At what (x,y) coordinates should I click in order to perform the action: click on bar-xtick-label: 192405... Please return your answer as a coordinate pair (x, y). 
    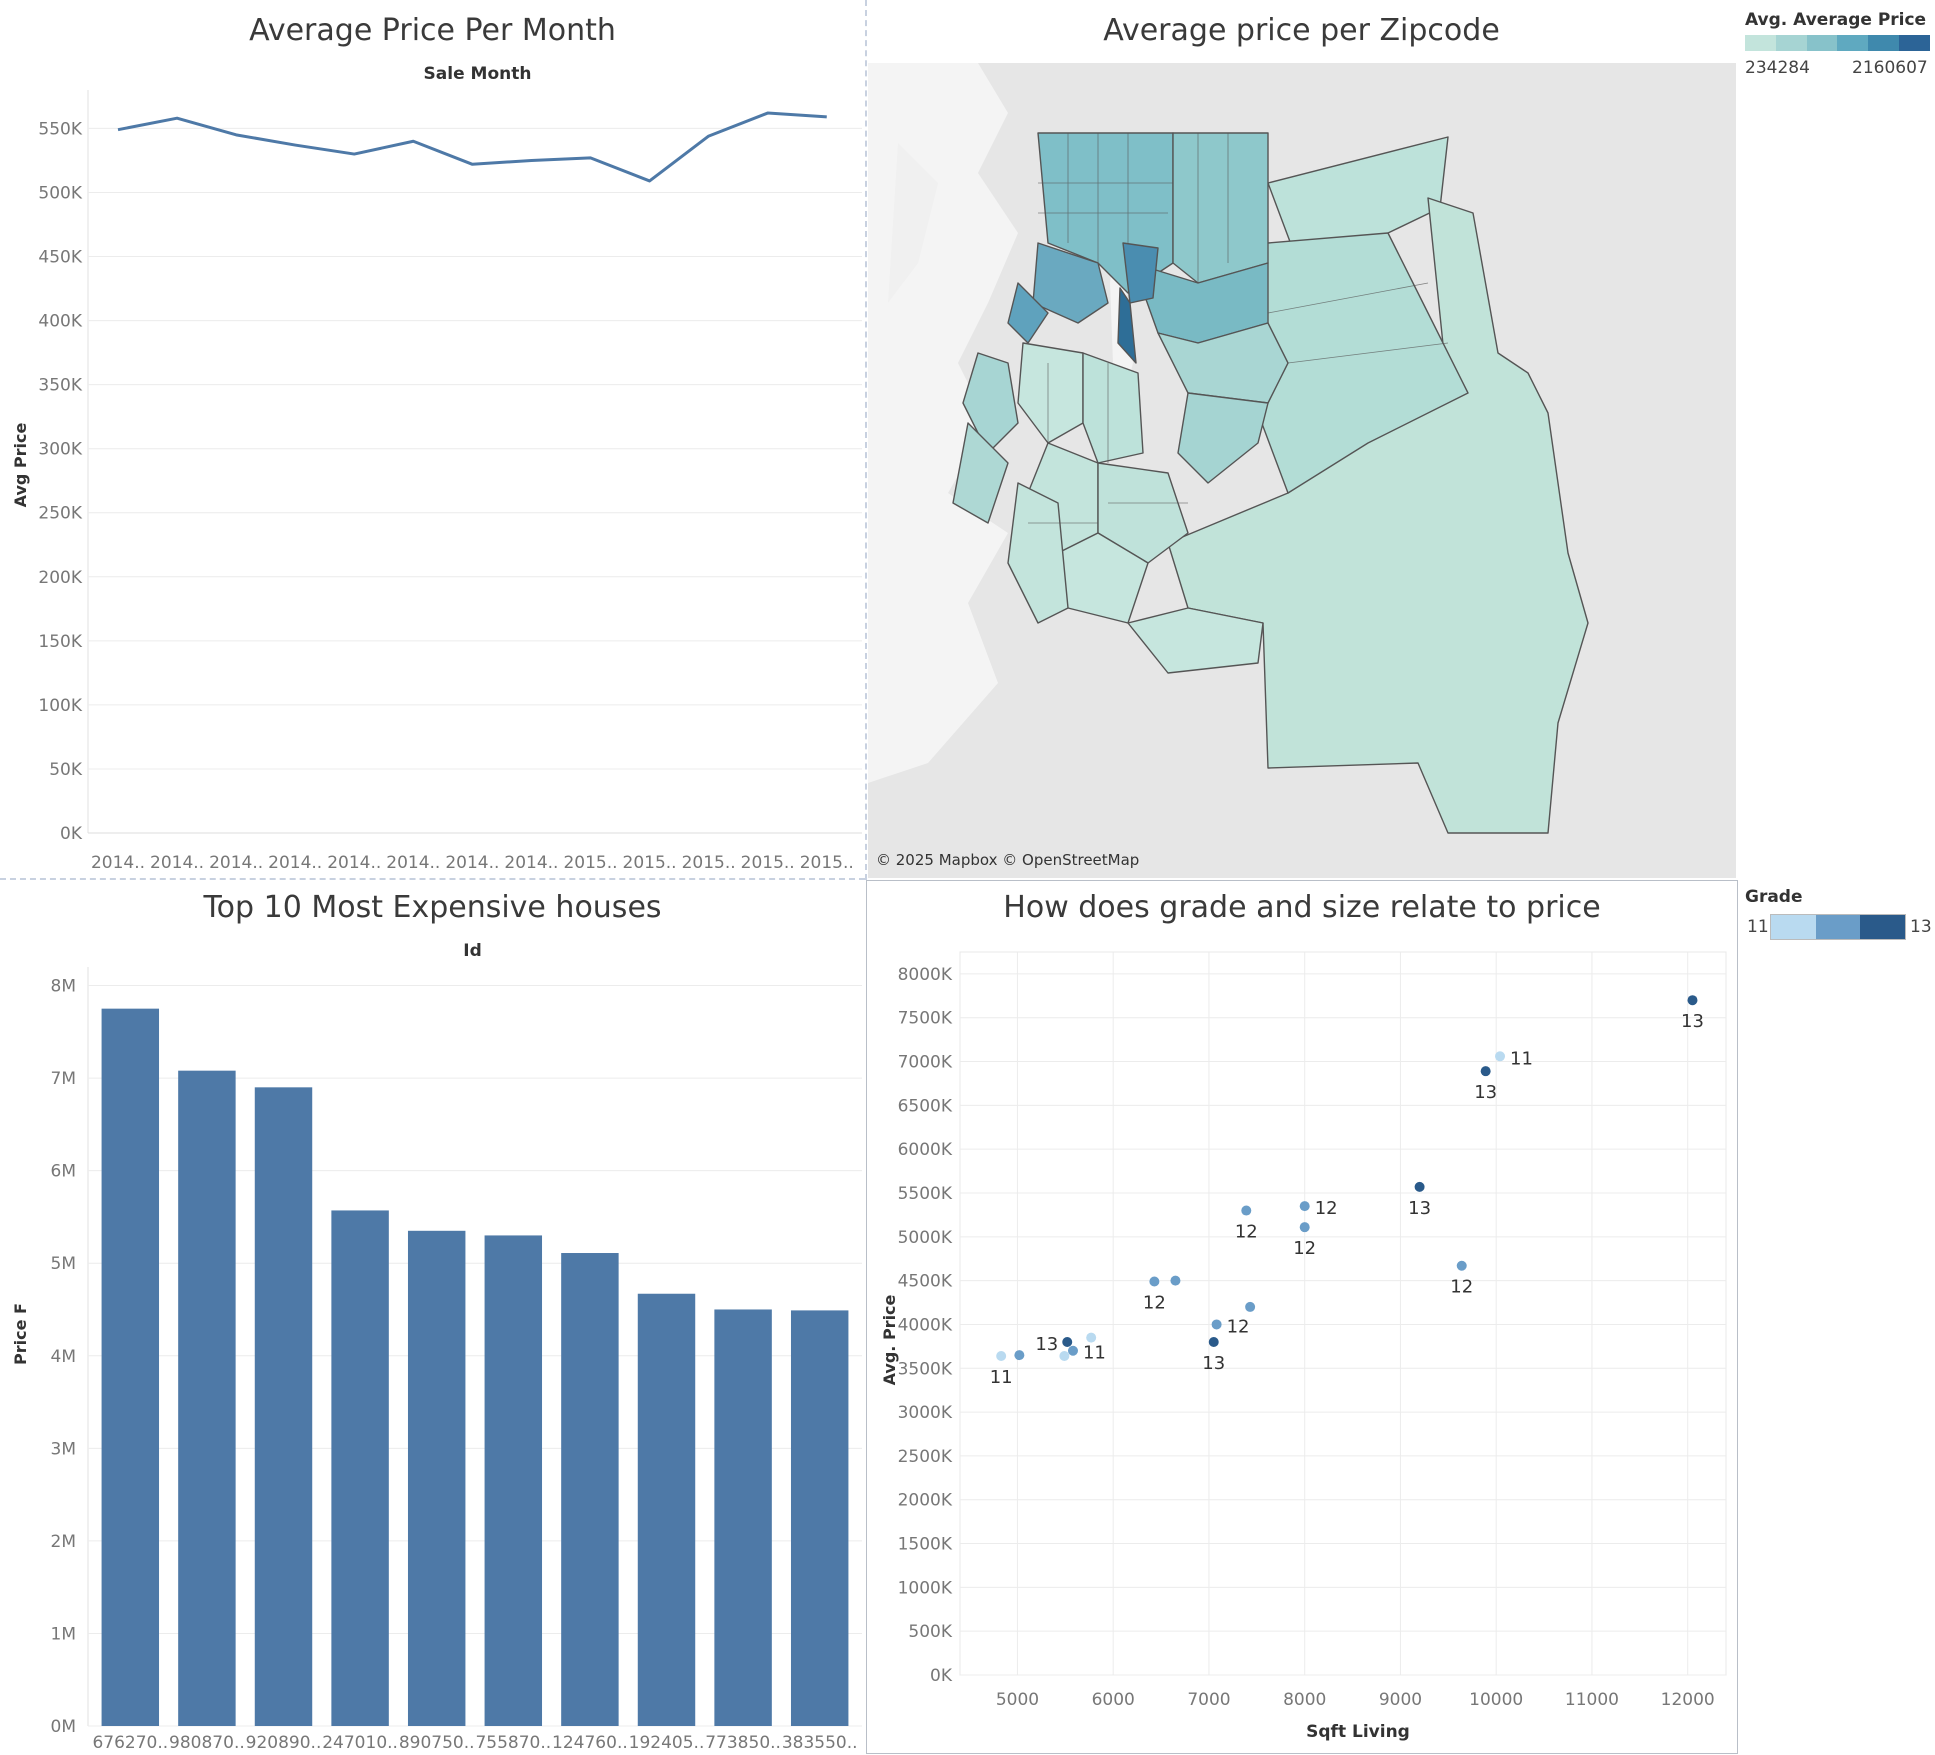
    Looking at the image, I should click on (667, 1743).